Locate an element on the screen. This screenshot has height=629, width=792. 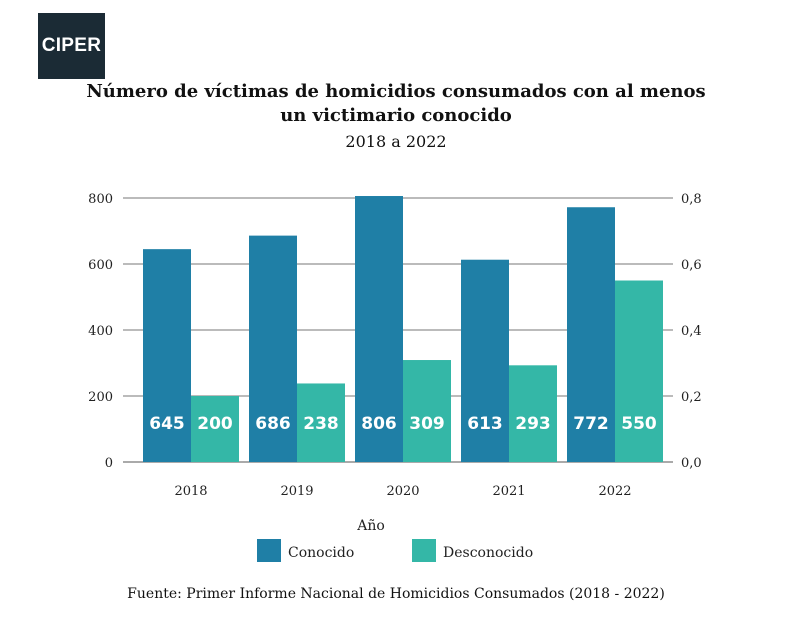
bar-desconocido-2022 is located at coordinates (639, 371).